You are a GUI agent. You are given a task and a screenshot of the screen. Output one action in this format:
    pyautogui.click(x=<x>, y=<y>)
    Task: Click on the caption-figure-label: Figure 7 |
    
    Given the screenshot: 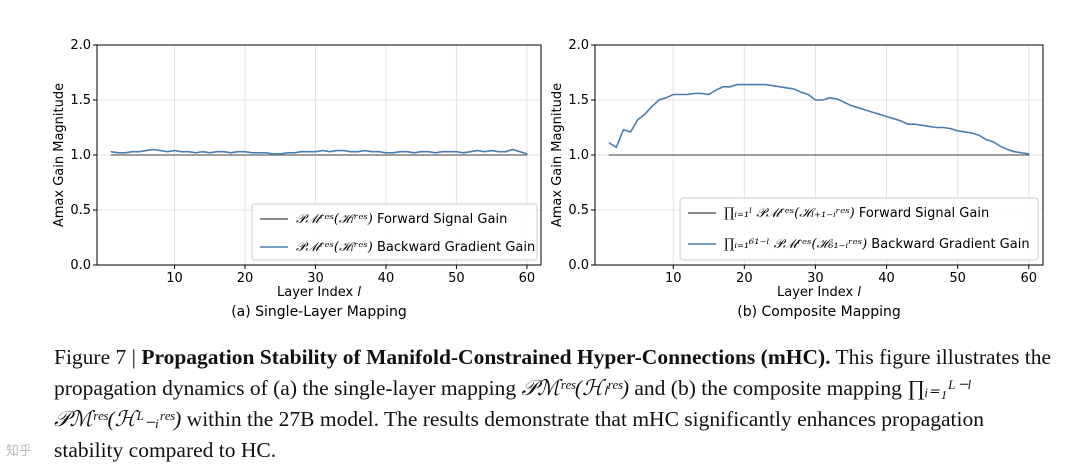 What is the action you would take?
    pyautogui.click(x=98, y=357)
    